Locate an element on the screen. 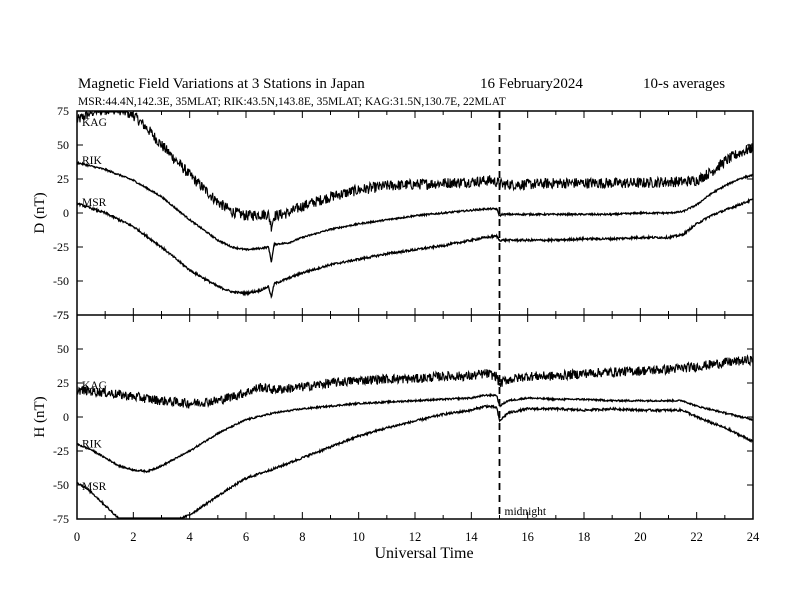  x-tick-label: 18 is located at coordinates (584, 537).